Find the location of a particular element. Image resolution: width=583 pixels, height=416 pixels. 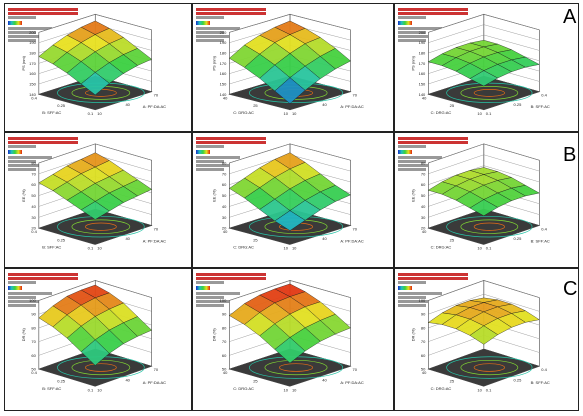

row-letter-a: A is located at coordinates (570, 17).